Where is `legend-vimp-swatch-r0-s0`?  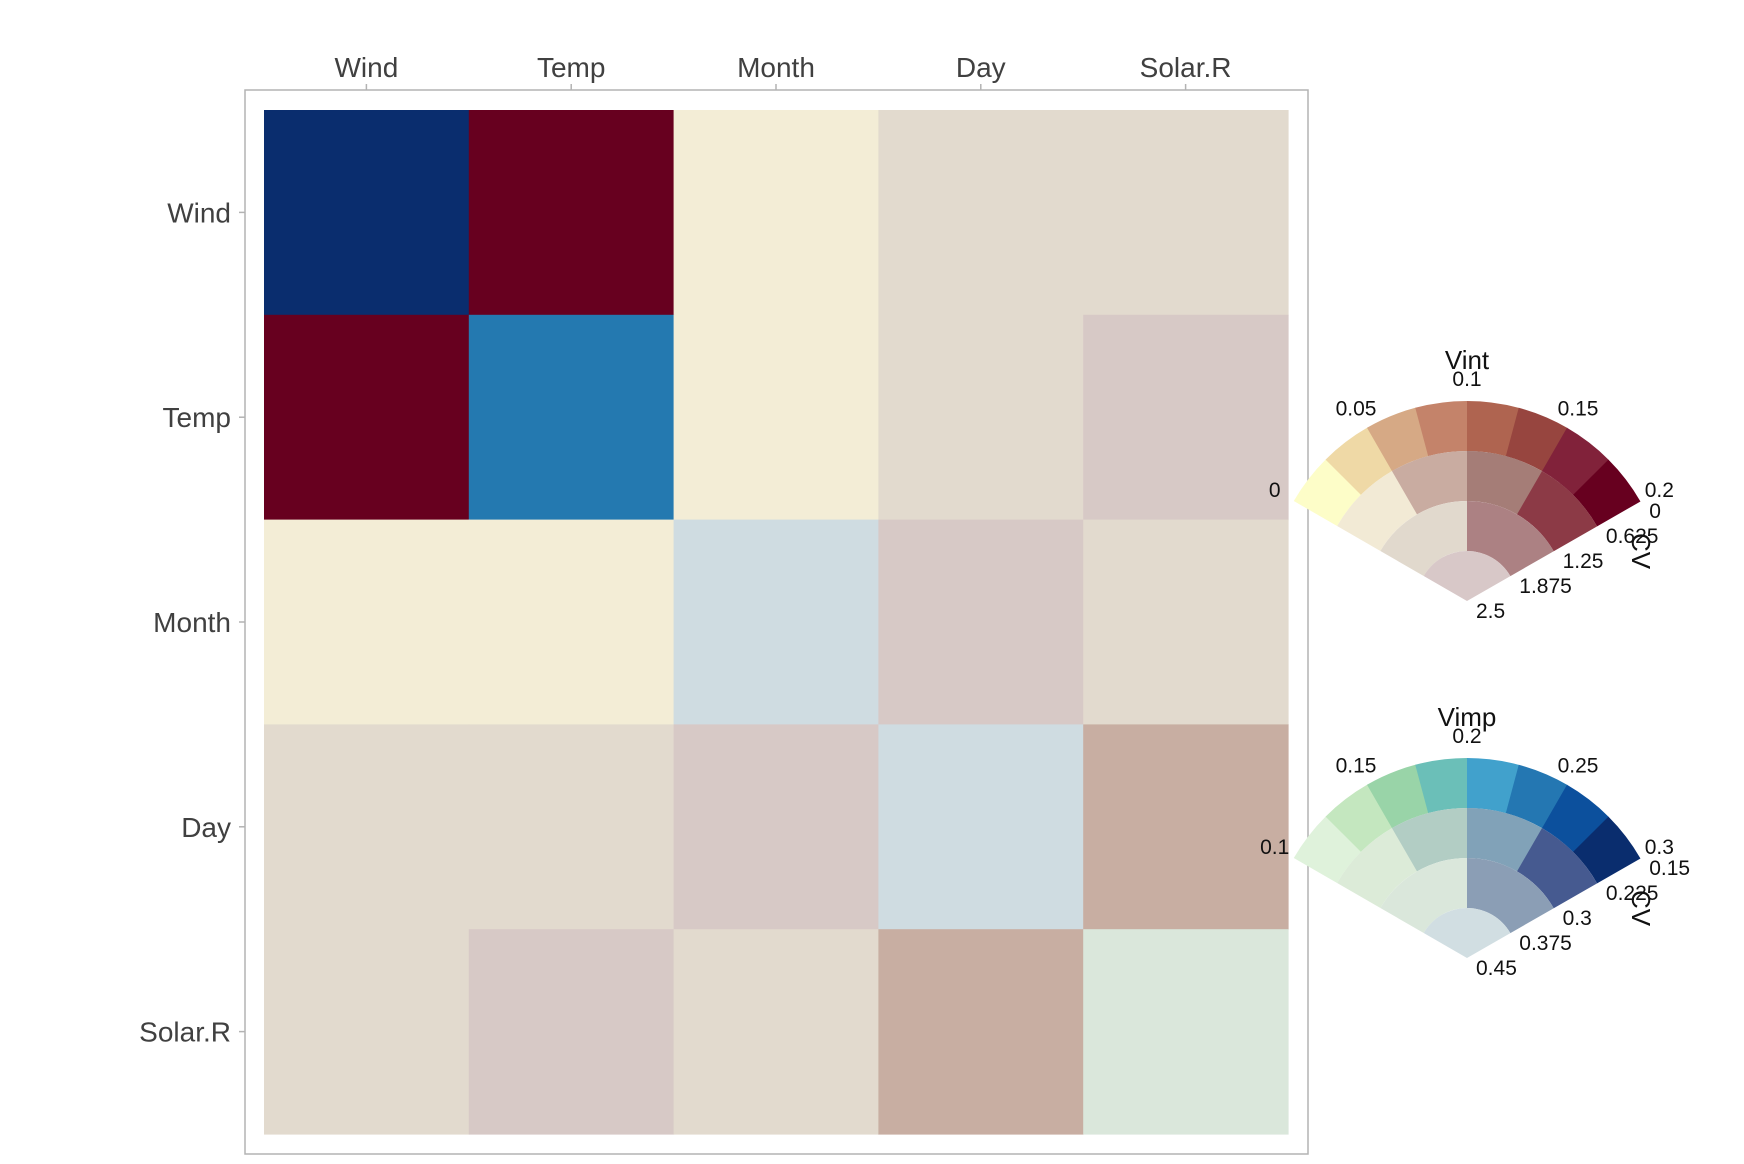 legend-vimp-swatch-r0-s0 is located at coordinates (1327, 849).